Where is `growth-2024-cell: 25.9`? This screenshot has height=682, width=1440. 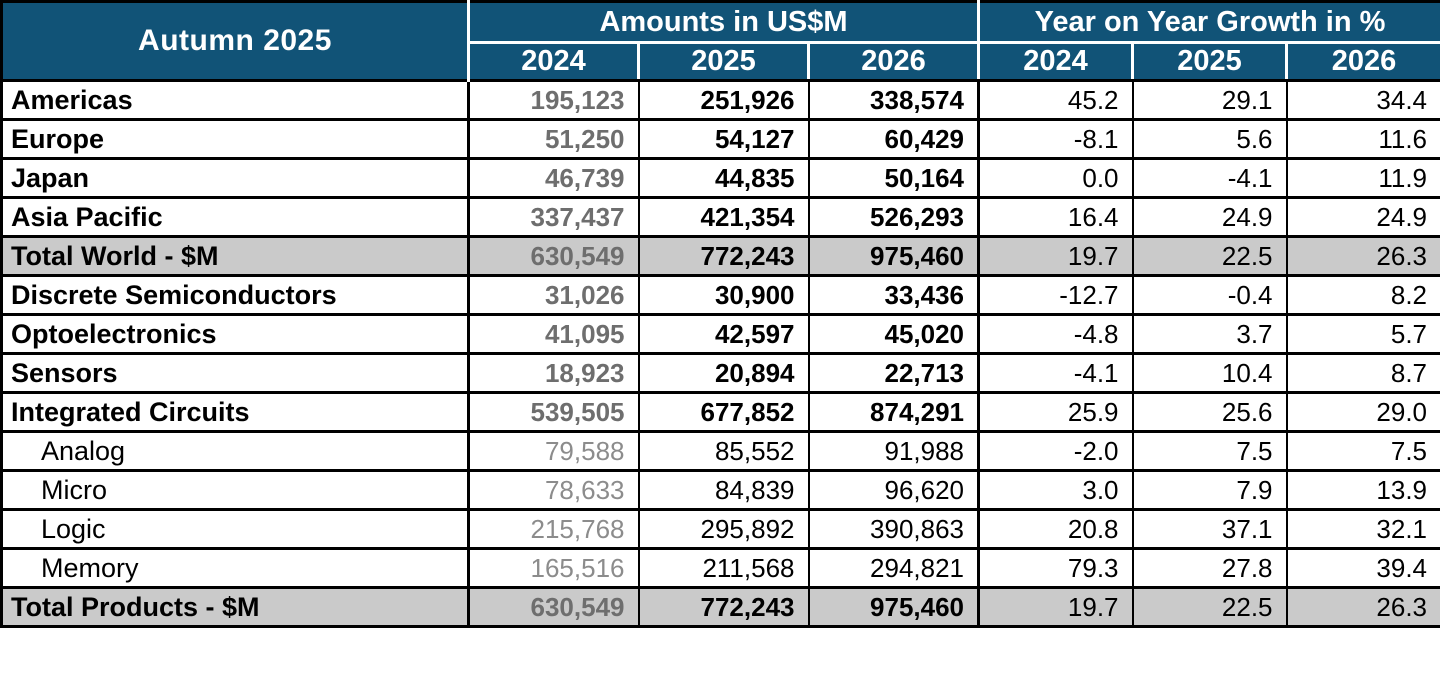 growth-2024-cell: 25.9 is located at coordinates (1055, 411).